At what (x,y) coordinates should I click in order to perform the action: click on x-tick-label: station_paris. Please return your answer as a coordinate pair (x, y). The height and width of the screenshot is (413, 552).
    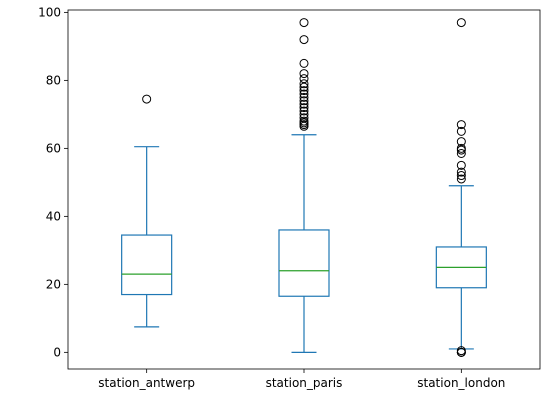
    Looking at the image, I should click on (304, 383).